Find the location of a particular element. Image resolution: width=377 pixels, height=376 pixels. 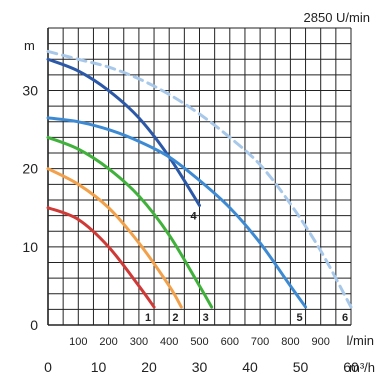

x-tick-label-lmin: 800 is located at coordinates (290, 342).